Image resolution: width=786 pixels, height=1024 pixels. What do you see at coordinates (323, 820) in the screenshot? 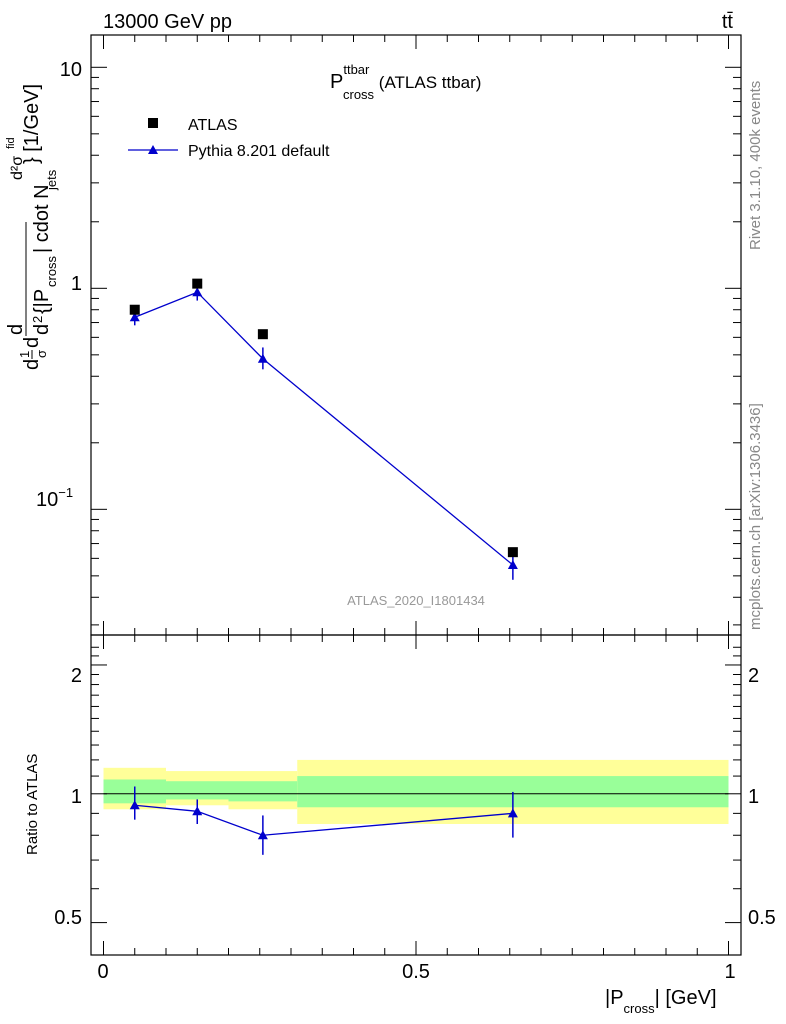
I see `ratio-pythia-line` at bounding box center [323, 820].